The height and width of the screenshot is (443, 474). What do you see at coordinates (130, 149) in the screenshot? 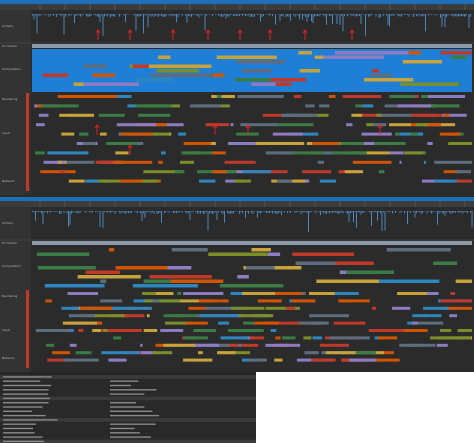
I see `annotation-arrow` at bounding box center [130, 149].